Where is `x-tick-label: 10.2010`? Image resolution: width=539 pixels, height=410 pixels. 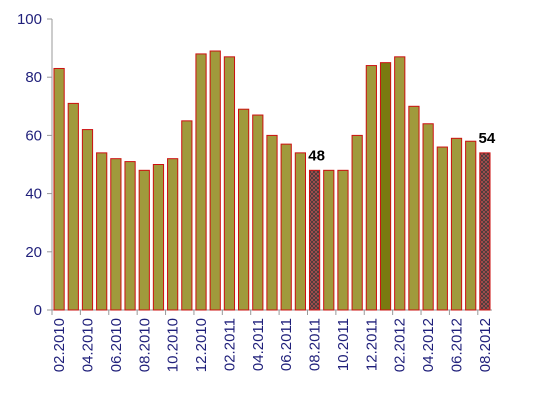 x-tick-label: 10.2010 is located at coordinates (173, 345).